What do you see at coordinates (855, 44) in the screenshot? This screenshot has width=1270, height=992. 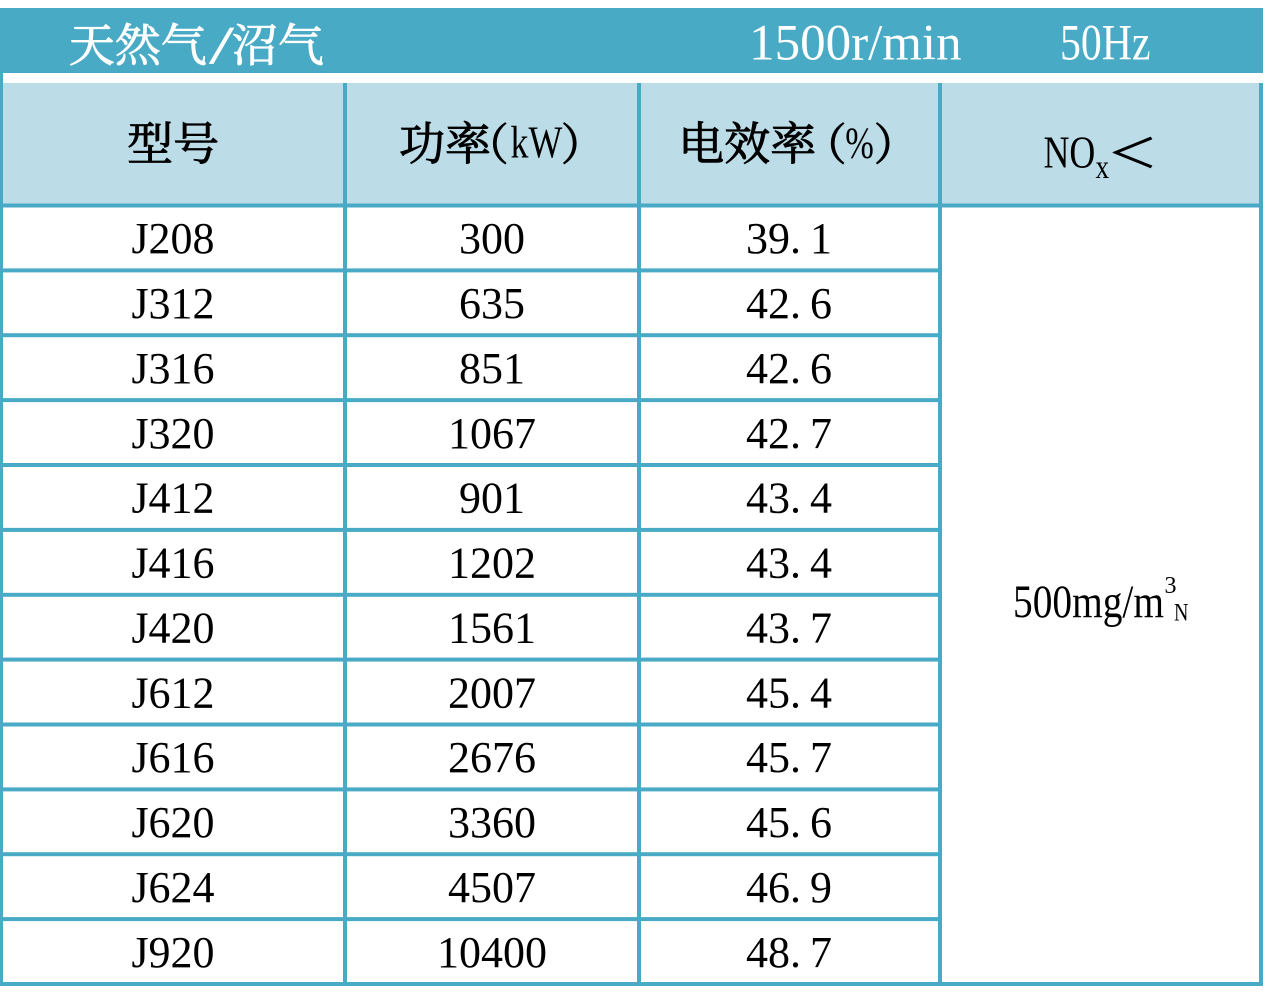 I see `svg-text: 1500r/min` at bounding box center [855, 44].